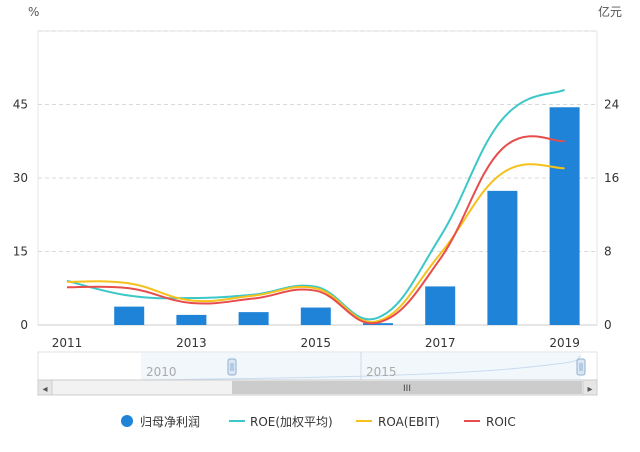  I want to click on x-axis-tick-label: 2019, so click(564, 343).